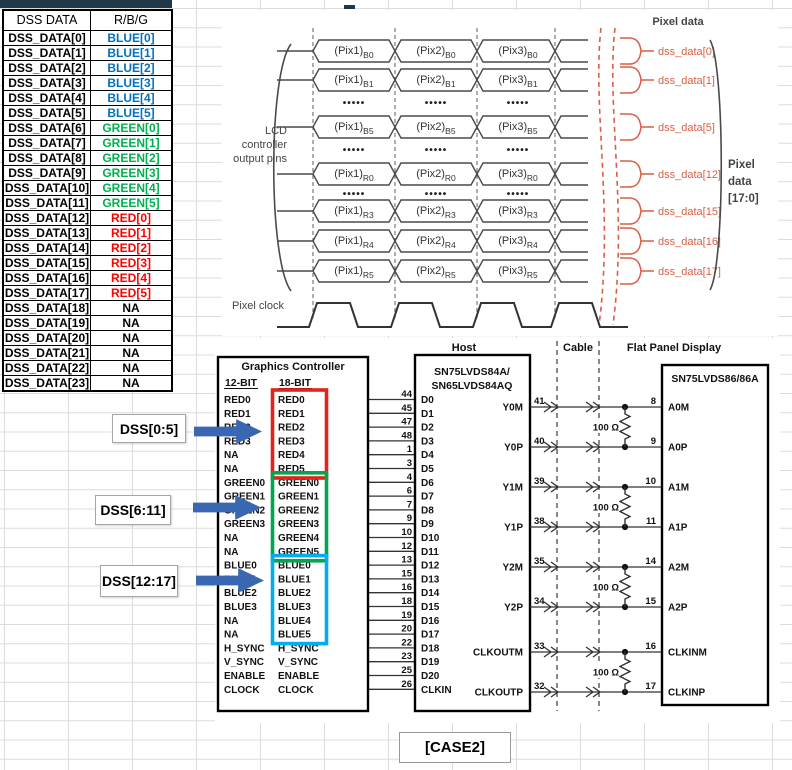 The image size is (792, 770). I want to click on gc-18bit-pin-label: RED0, so click(291, 400).